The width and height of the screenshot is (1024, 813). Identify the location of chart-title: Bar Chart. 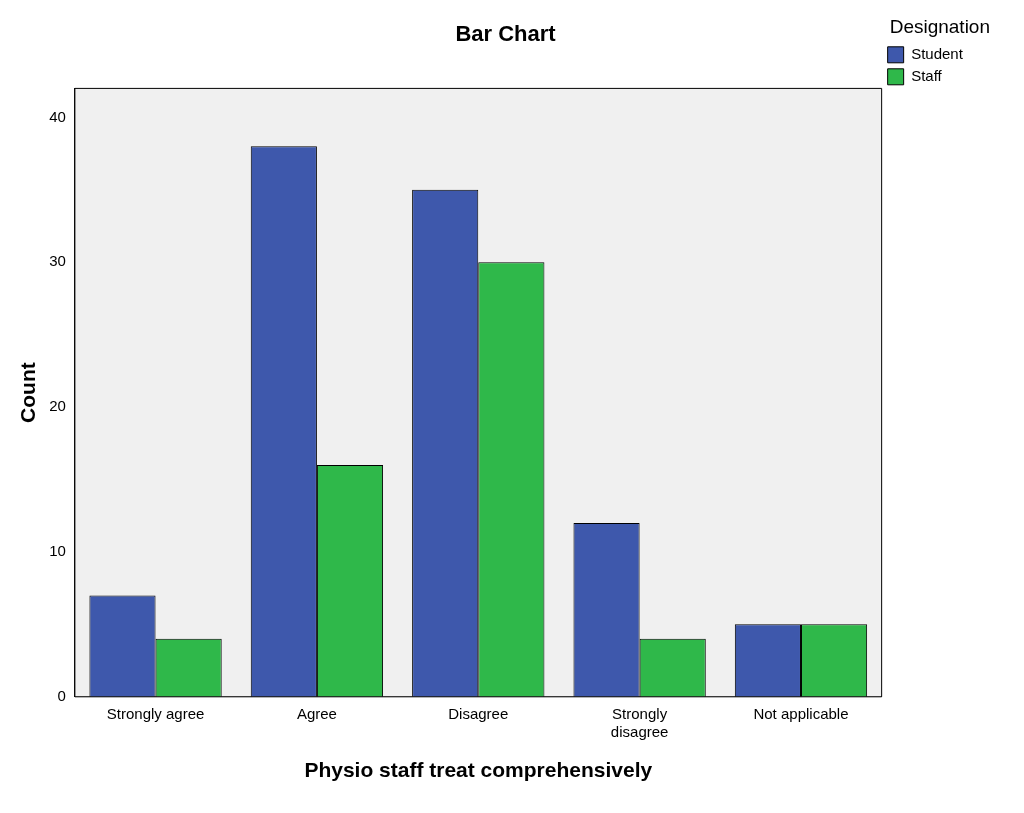
(506, 34).